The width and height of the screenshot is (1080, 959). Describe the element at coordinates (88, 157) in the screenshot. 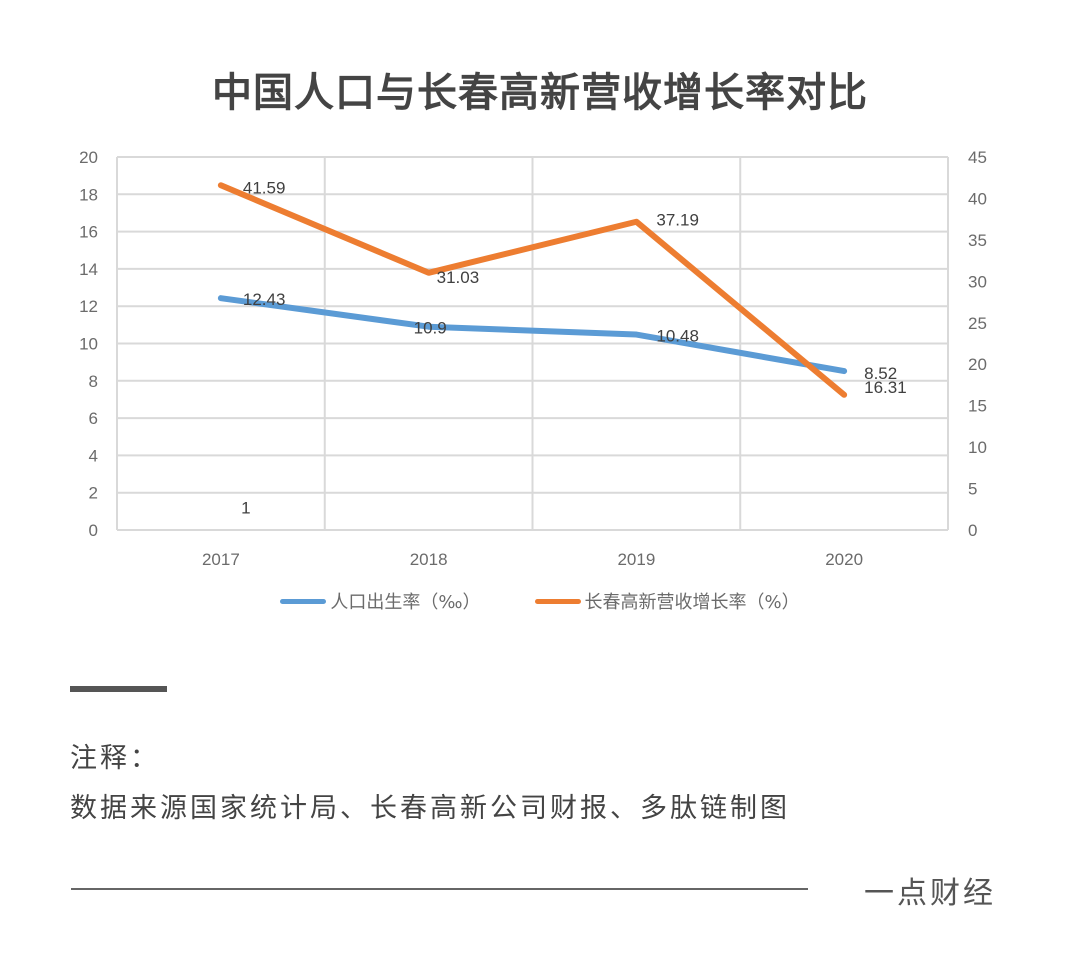

I see `left-tick-label: 20` at that location.